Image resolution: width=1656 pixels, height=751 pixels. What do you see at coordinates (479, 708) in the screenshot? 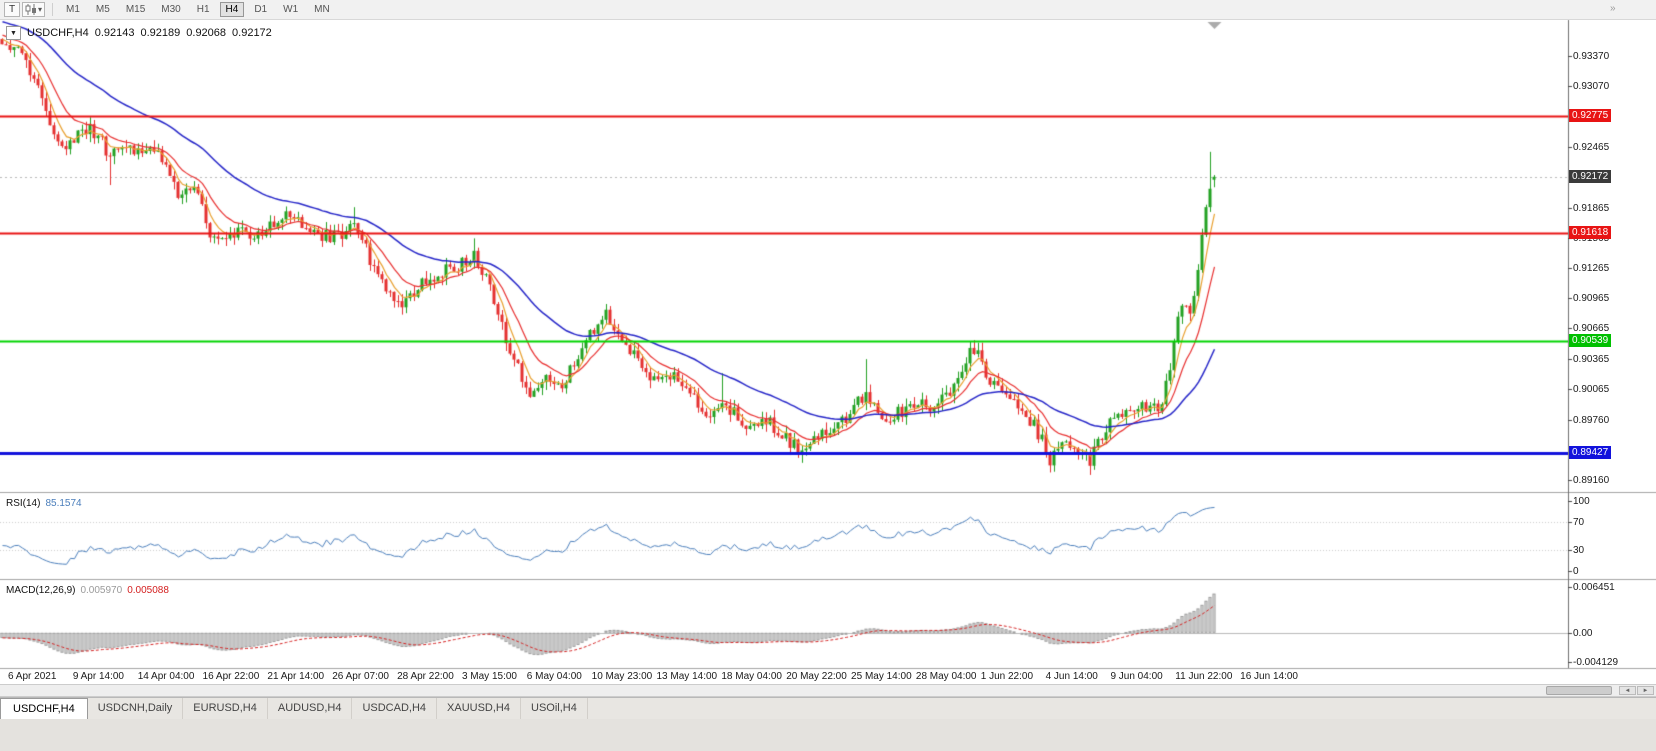
I see `chart-tab-xauusd: XAUUSD,H4` at bounding box center [479, 708].